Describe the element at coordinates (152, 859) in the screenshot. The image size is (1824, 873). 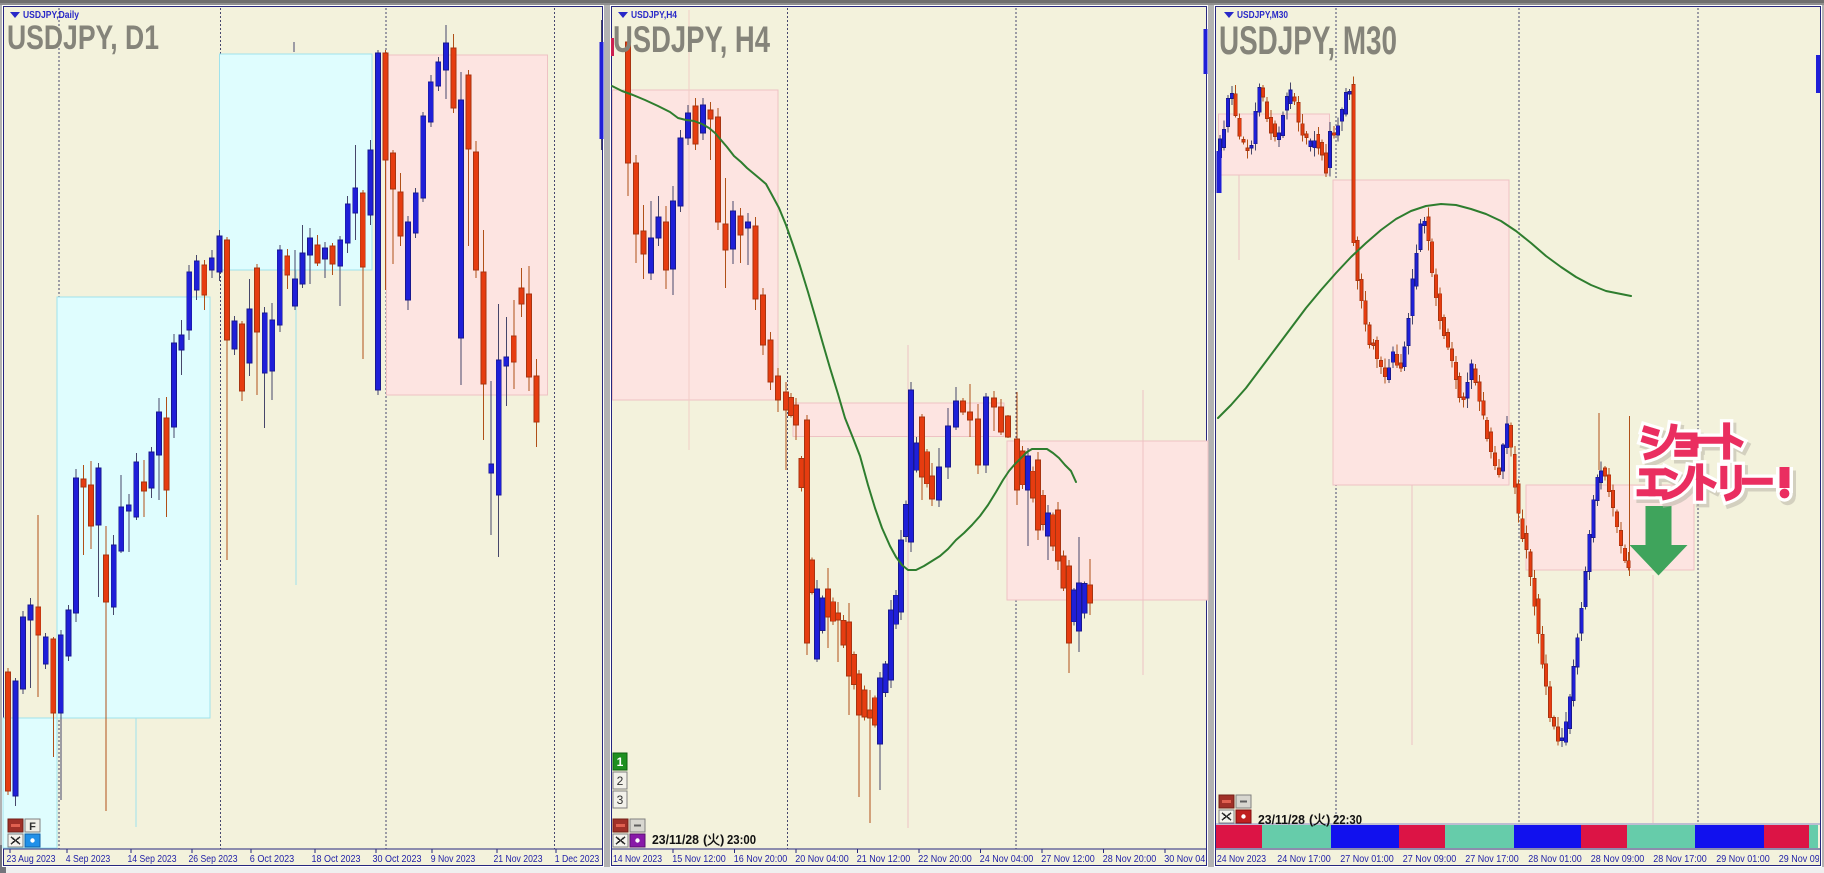
I see `svg-text: 14 Sep 2023` at that location.